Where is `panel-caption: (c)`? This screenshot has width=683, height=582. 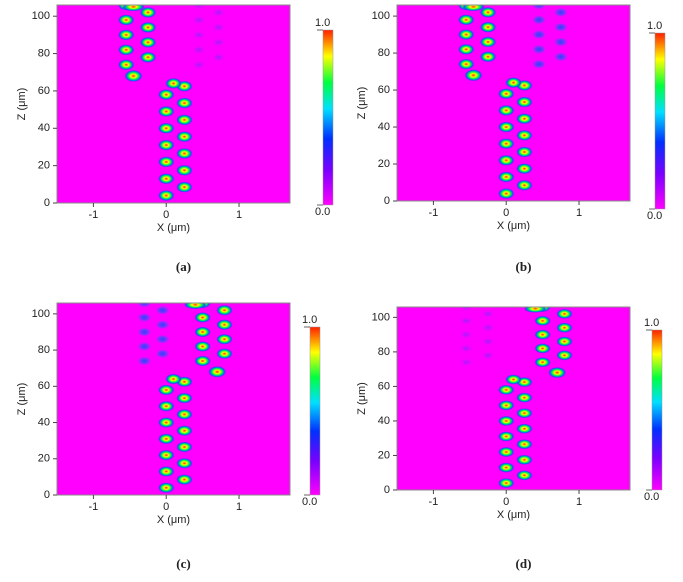
panel-caption: (c) is located at coordinates (183, 563).